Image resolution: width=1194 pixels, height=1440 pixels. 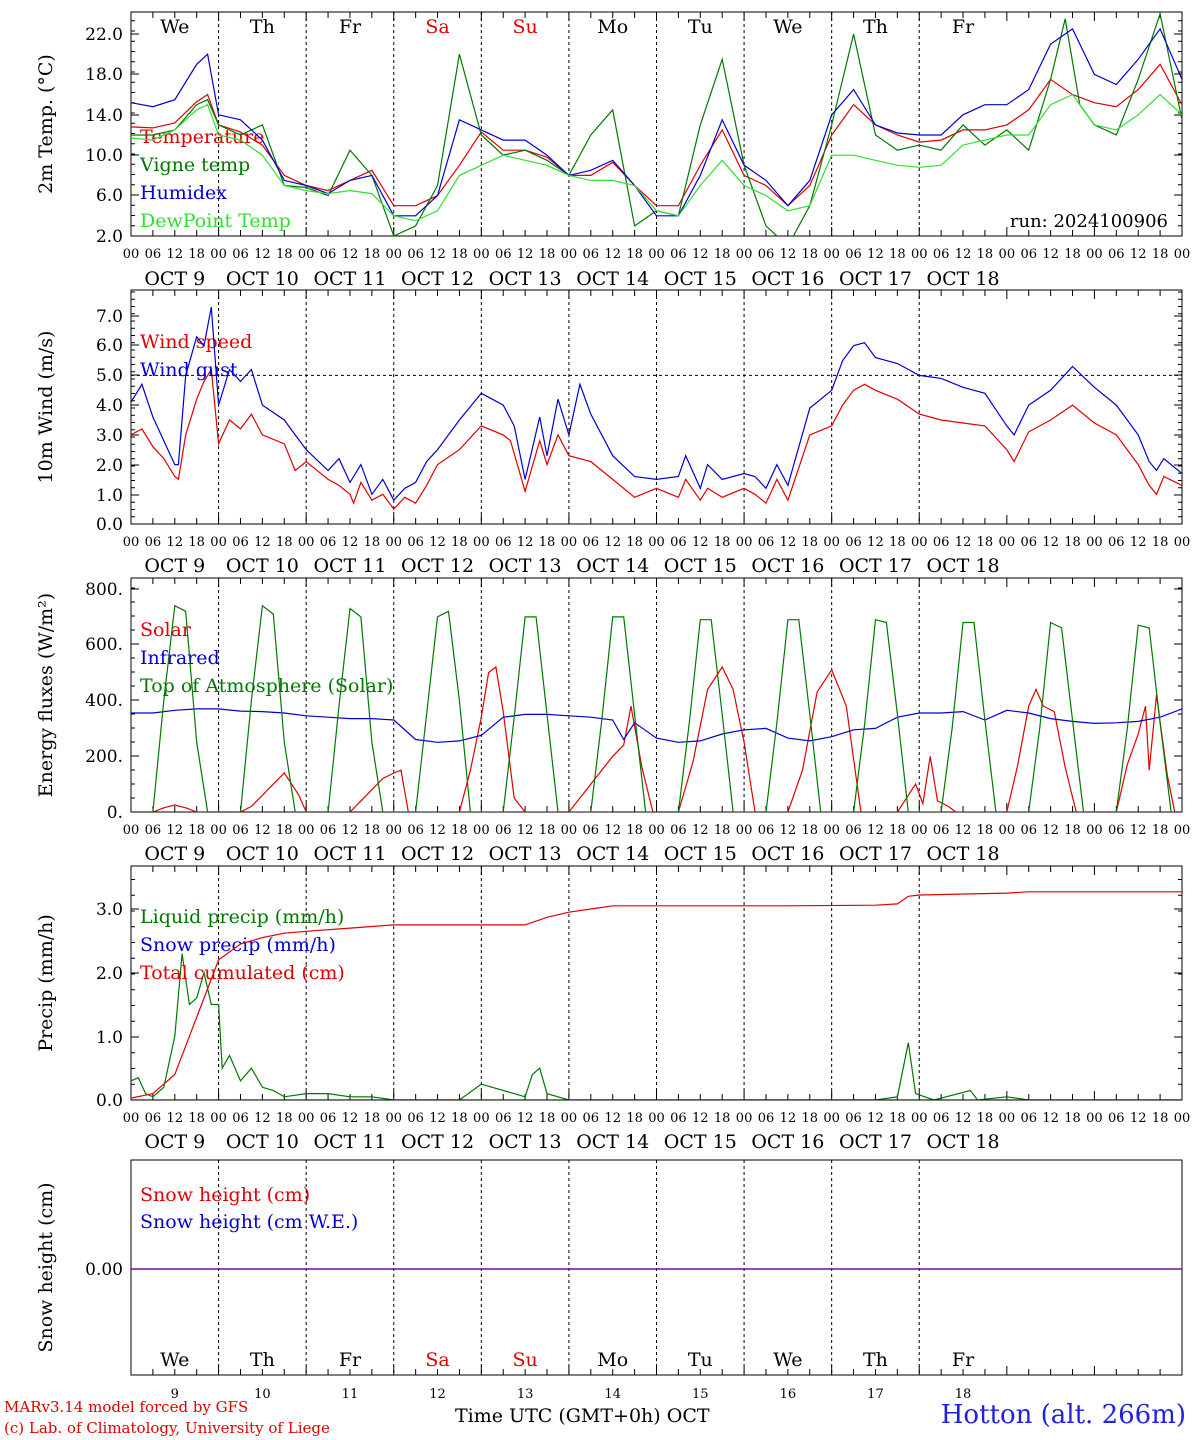 What do you see at coordinates (350, 1360) in the screenshot?
I see `day-name: Fr` at bounding box center [350, 1360].